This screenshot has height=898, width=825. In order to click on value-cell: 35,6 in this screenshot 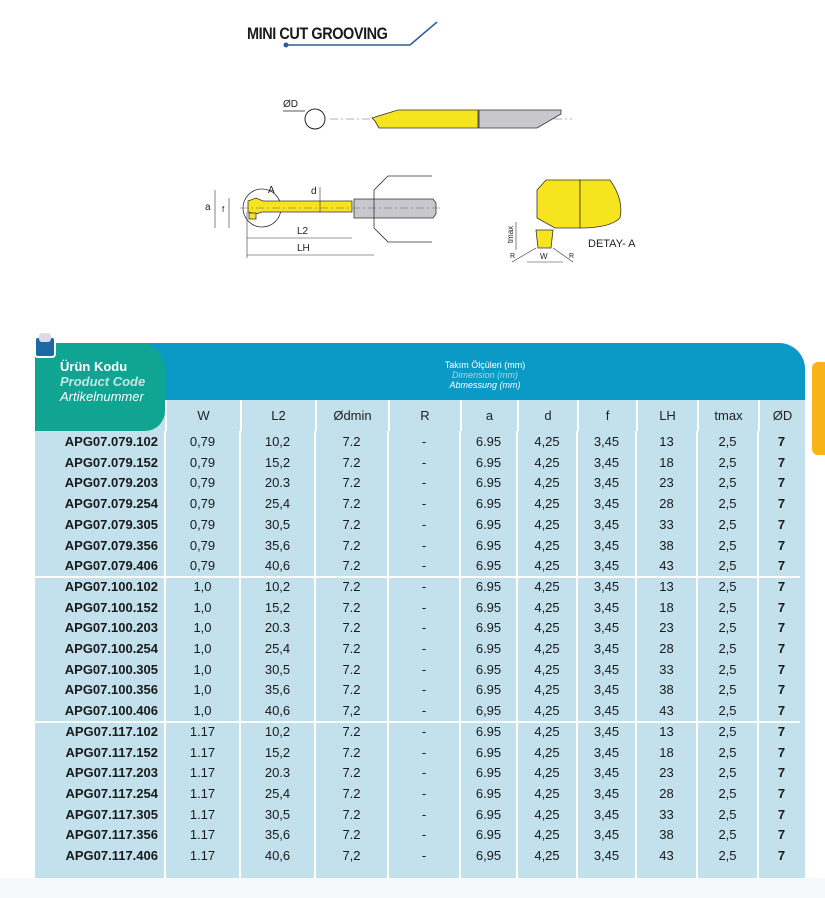, I will do `click(277, 690)`.